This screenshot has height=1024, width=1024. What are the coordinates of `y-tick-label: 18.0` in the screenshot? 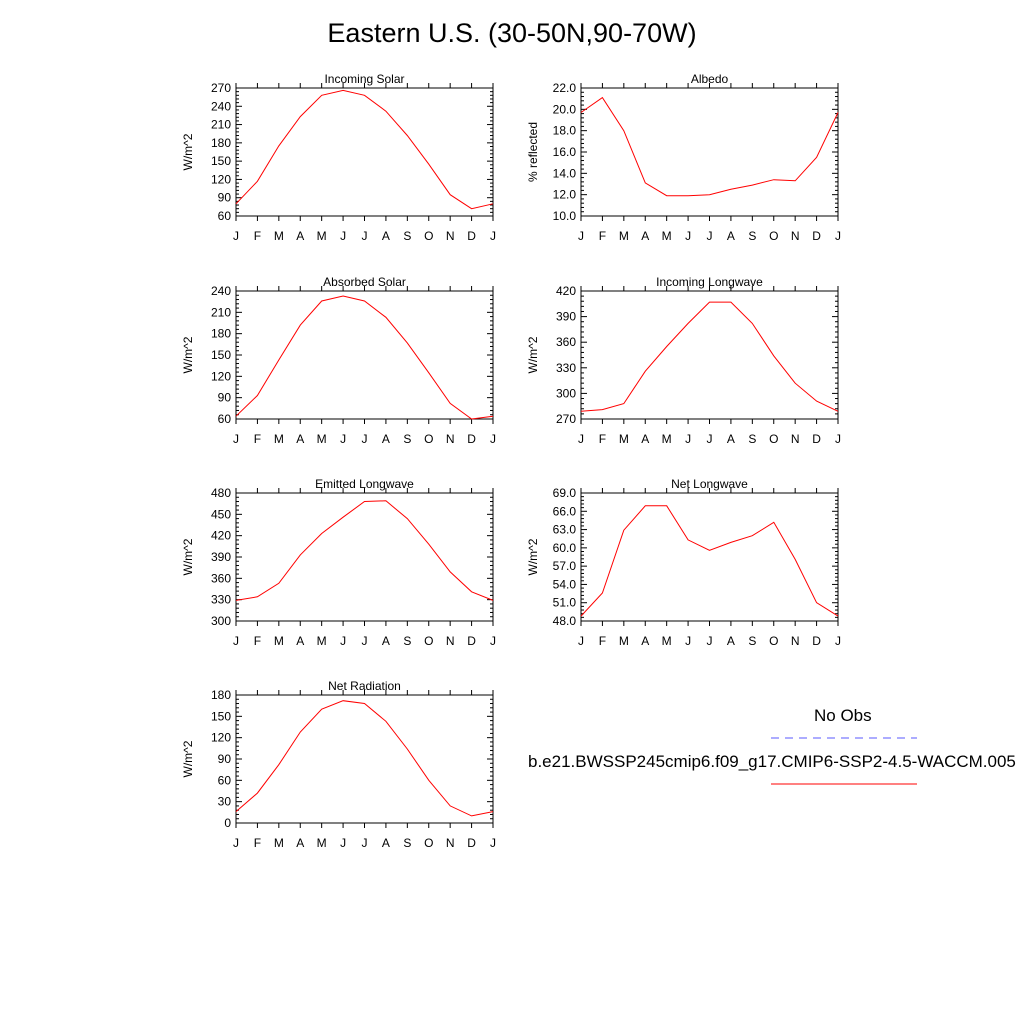 It's located at (565, 131).